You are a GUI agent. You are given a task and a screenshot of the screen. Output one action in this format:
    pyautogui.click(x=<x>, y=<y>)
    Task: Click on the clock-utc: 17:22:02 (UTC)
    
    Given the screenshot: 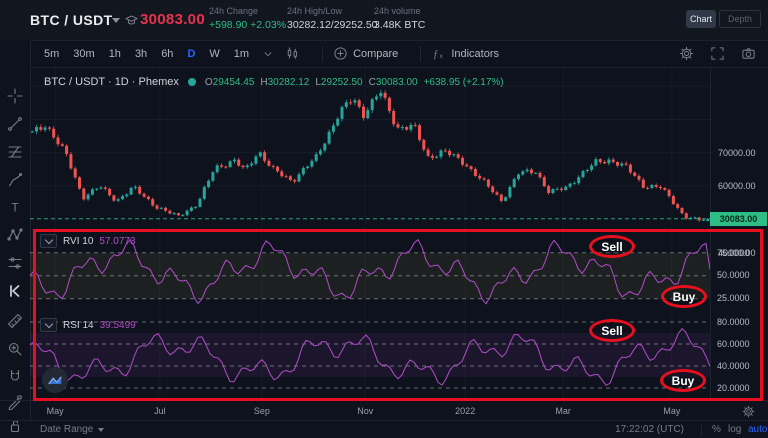 What is the action you would take?
    pyautogui.click(x=649, y=429)
    